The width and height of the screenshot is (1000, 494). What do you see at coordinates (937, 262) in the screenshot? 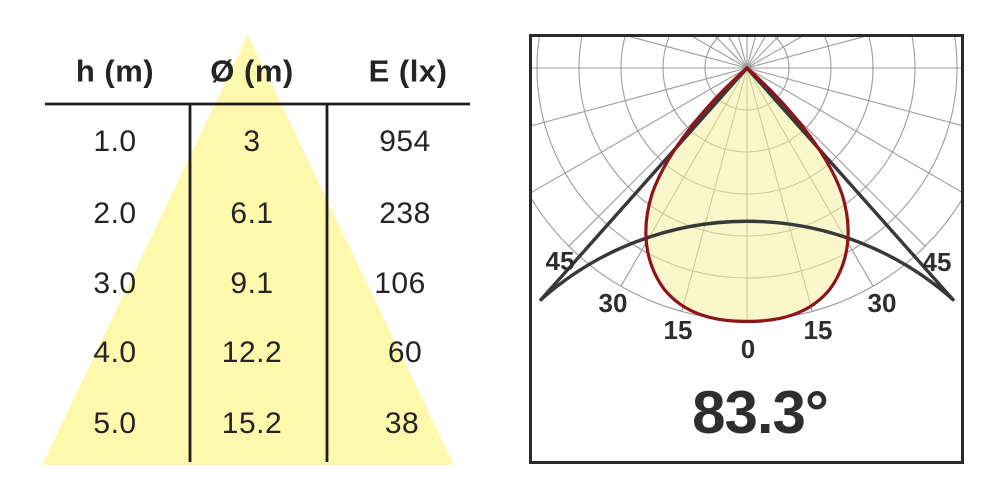
I see `angle-label-right-45: 45` at bounding box center [937, 262].